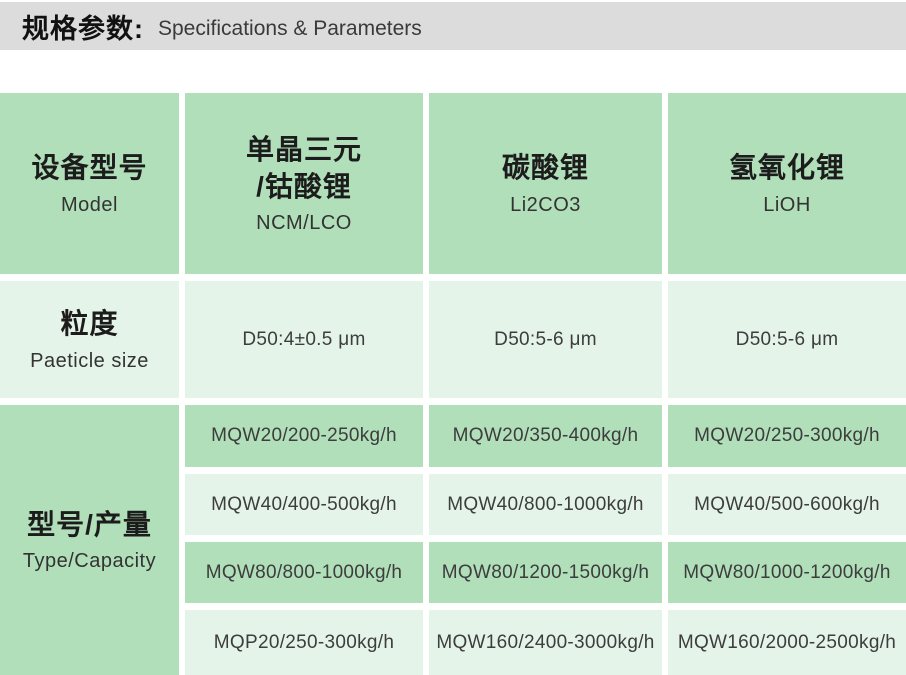 This screenshot has height=675, width=906. I want to click on capacity-cell: MQW80/800-1000kg/h, so click(304, 572).